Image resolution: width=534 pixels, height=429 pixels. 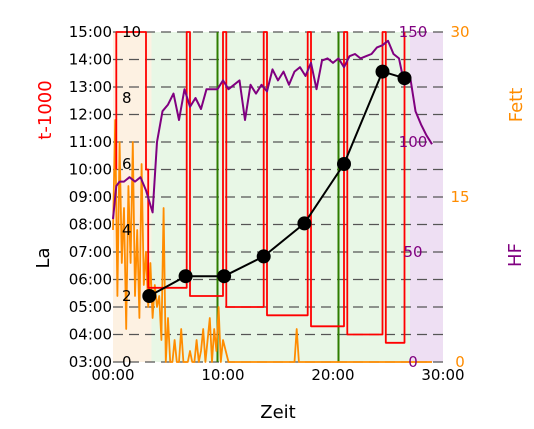 What do you see at coordinates (131, 32) in the screenshot?
I see `la-tick-label: 10` at bounding box center [131, 32].